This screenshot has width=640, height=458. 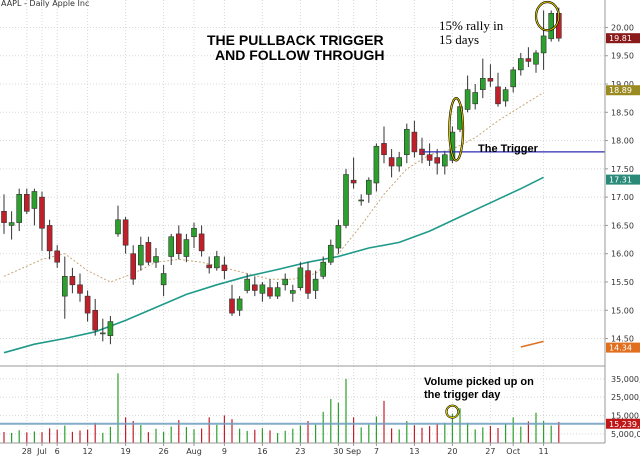 What do you see at coordinates (622, 27) in the screenshot?
I see `price-tick-label: 20.00` at bounding box center [622, 27].